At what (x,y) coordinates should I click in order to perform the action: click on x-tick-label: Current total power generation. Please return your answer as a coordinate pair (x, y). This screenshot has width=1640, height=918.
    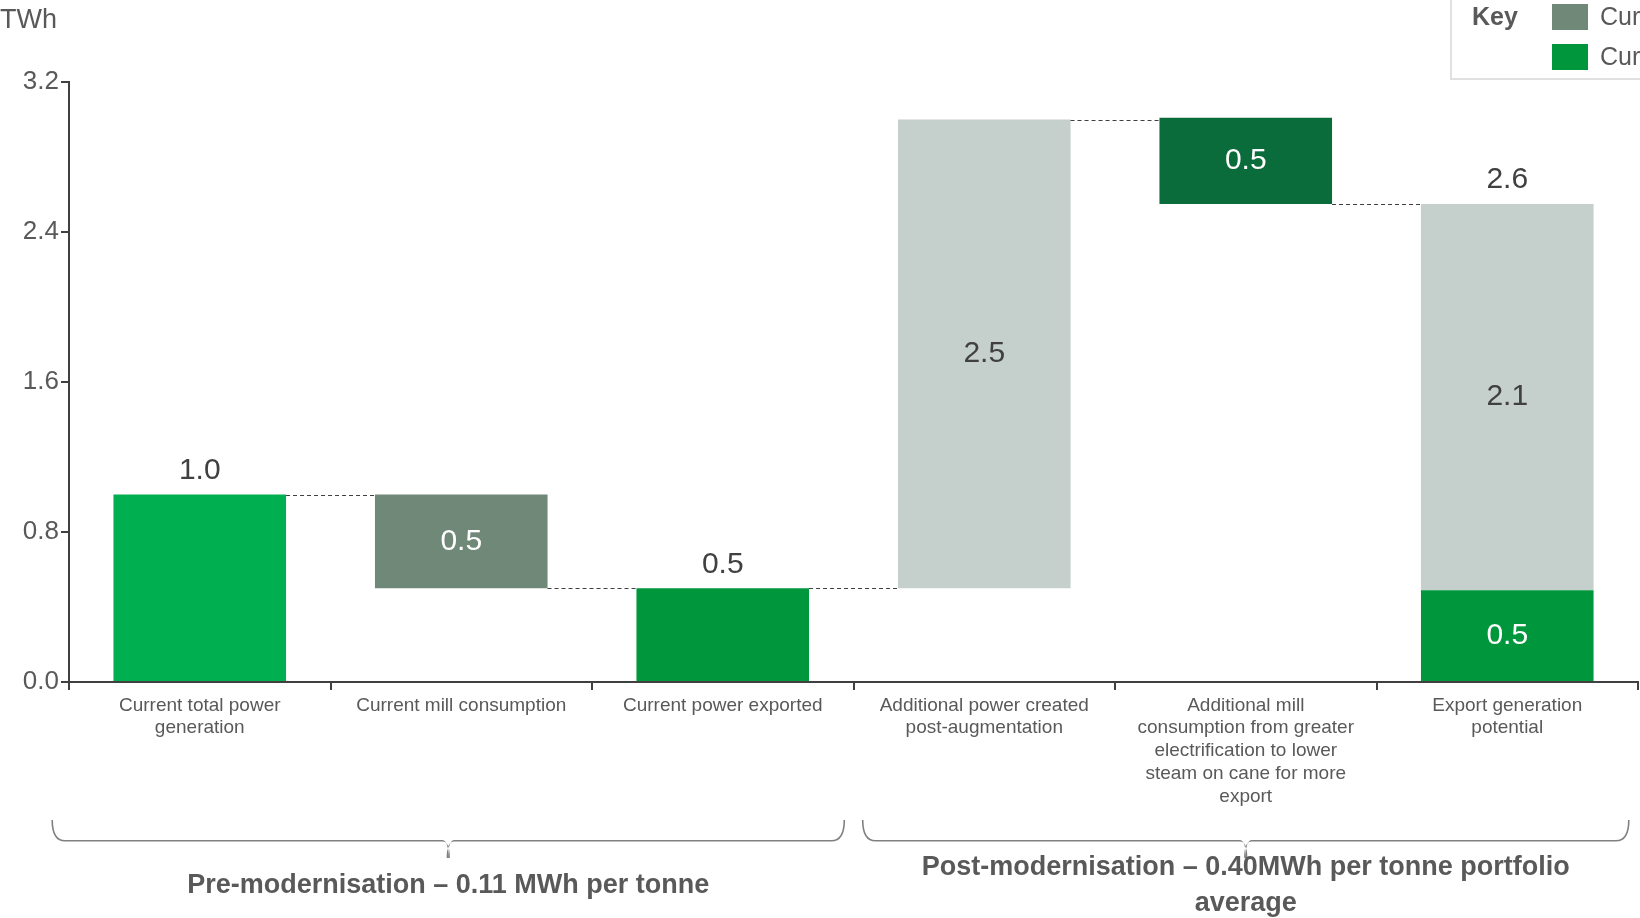
    Looking at the image, I should click on (200, 715).